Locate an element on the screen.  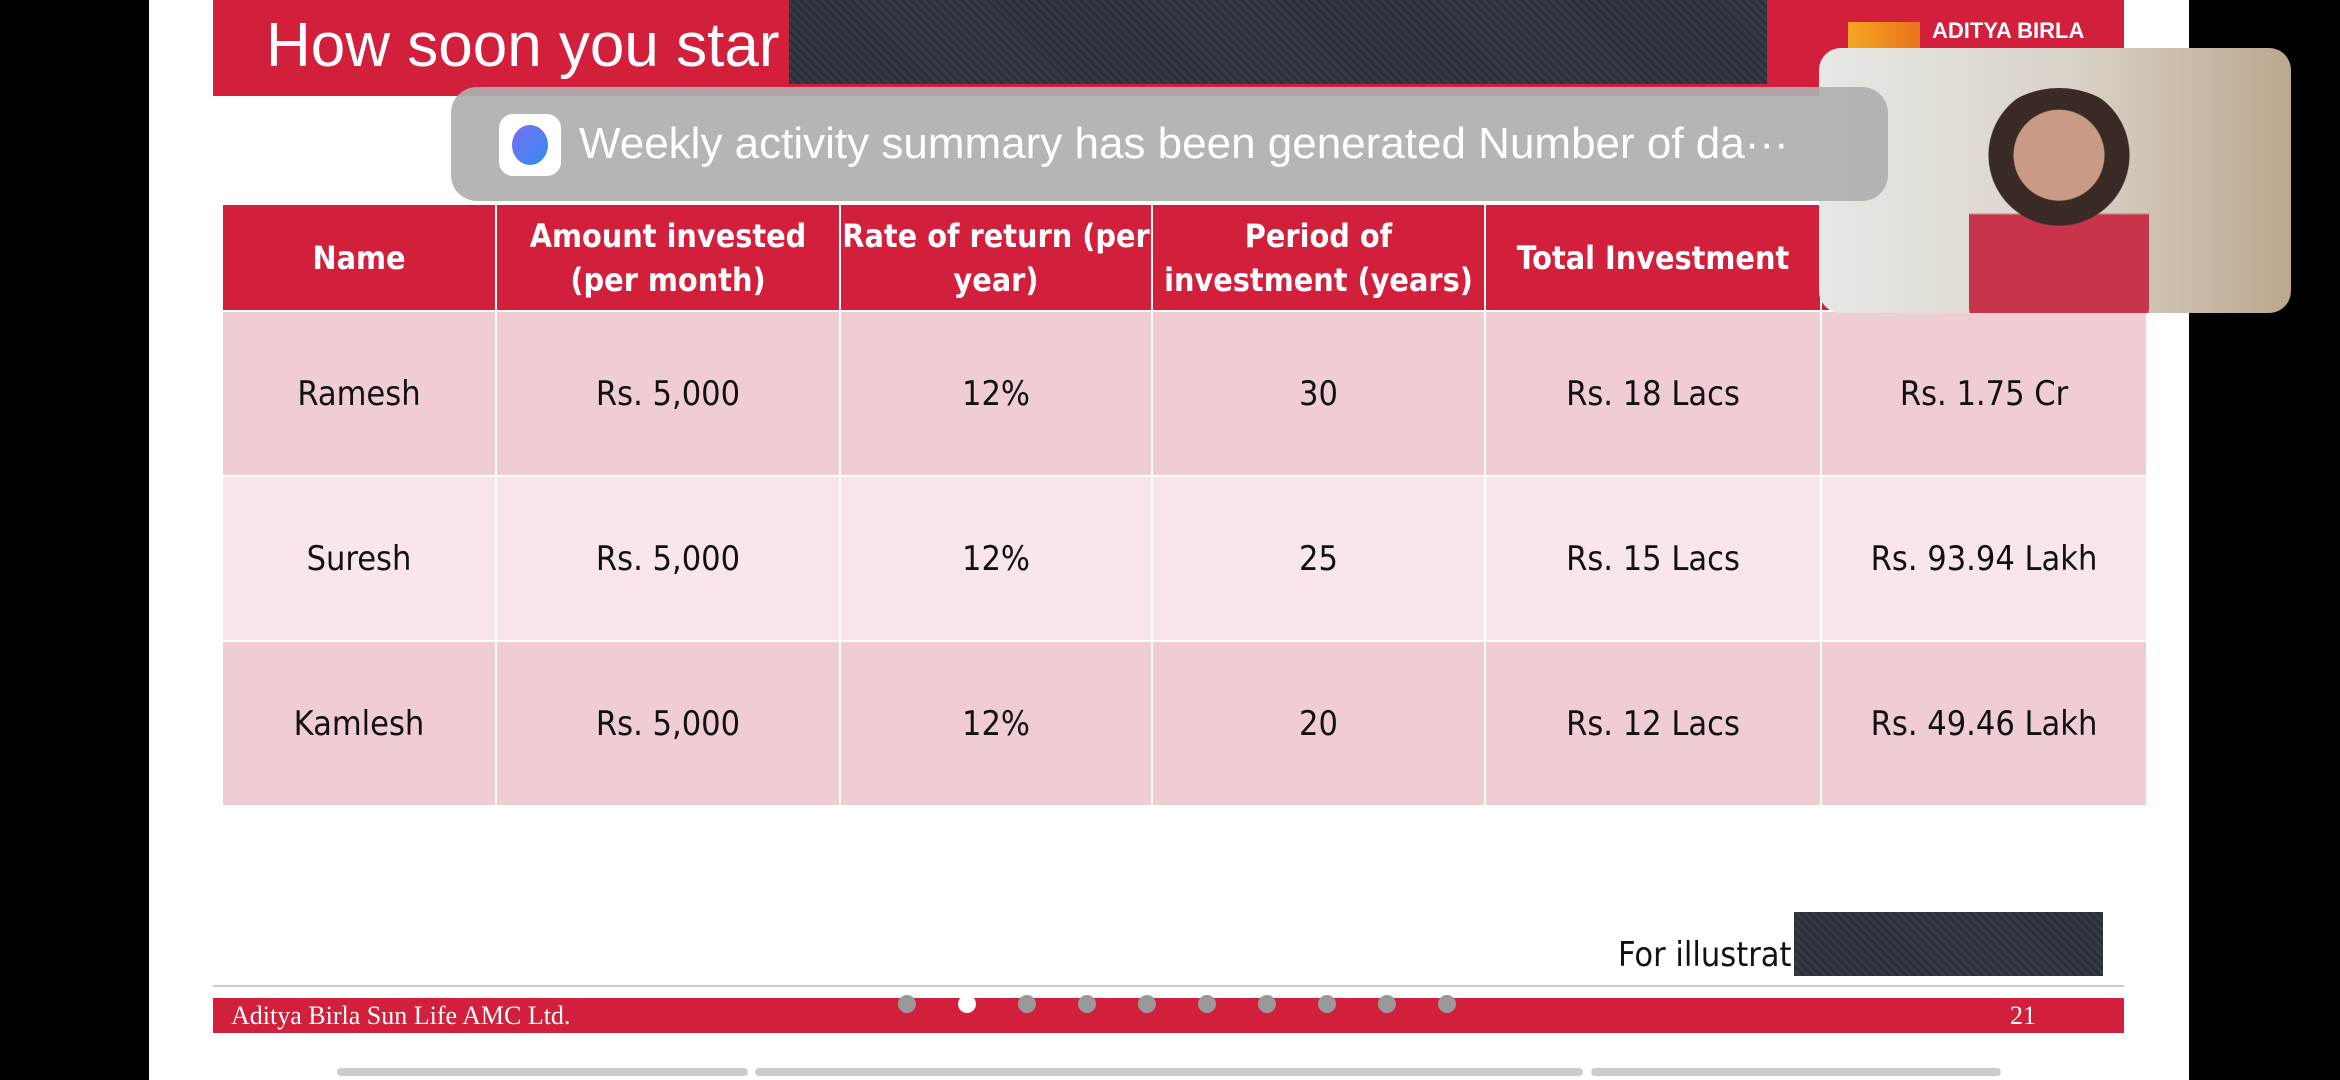
table-cell: Kamlesh is located at coordinates (359, 723).